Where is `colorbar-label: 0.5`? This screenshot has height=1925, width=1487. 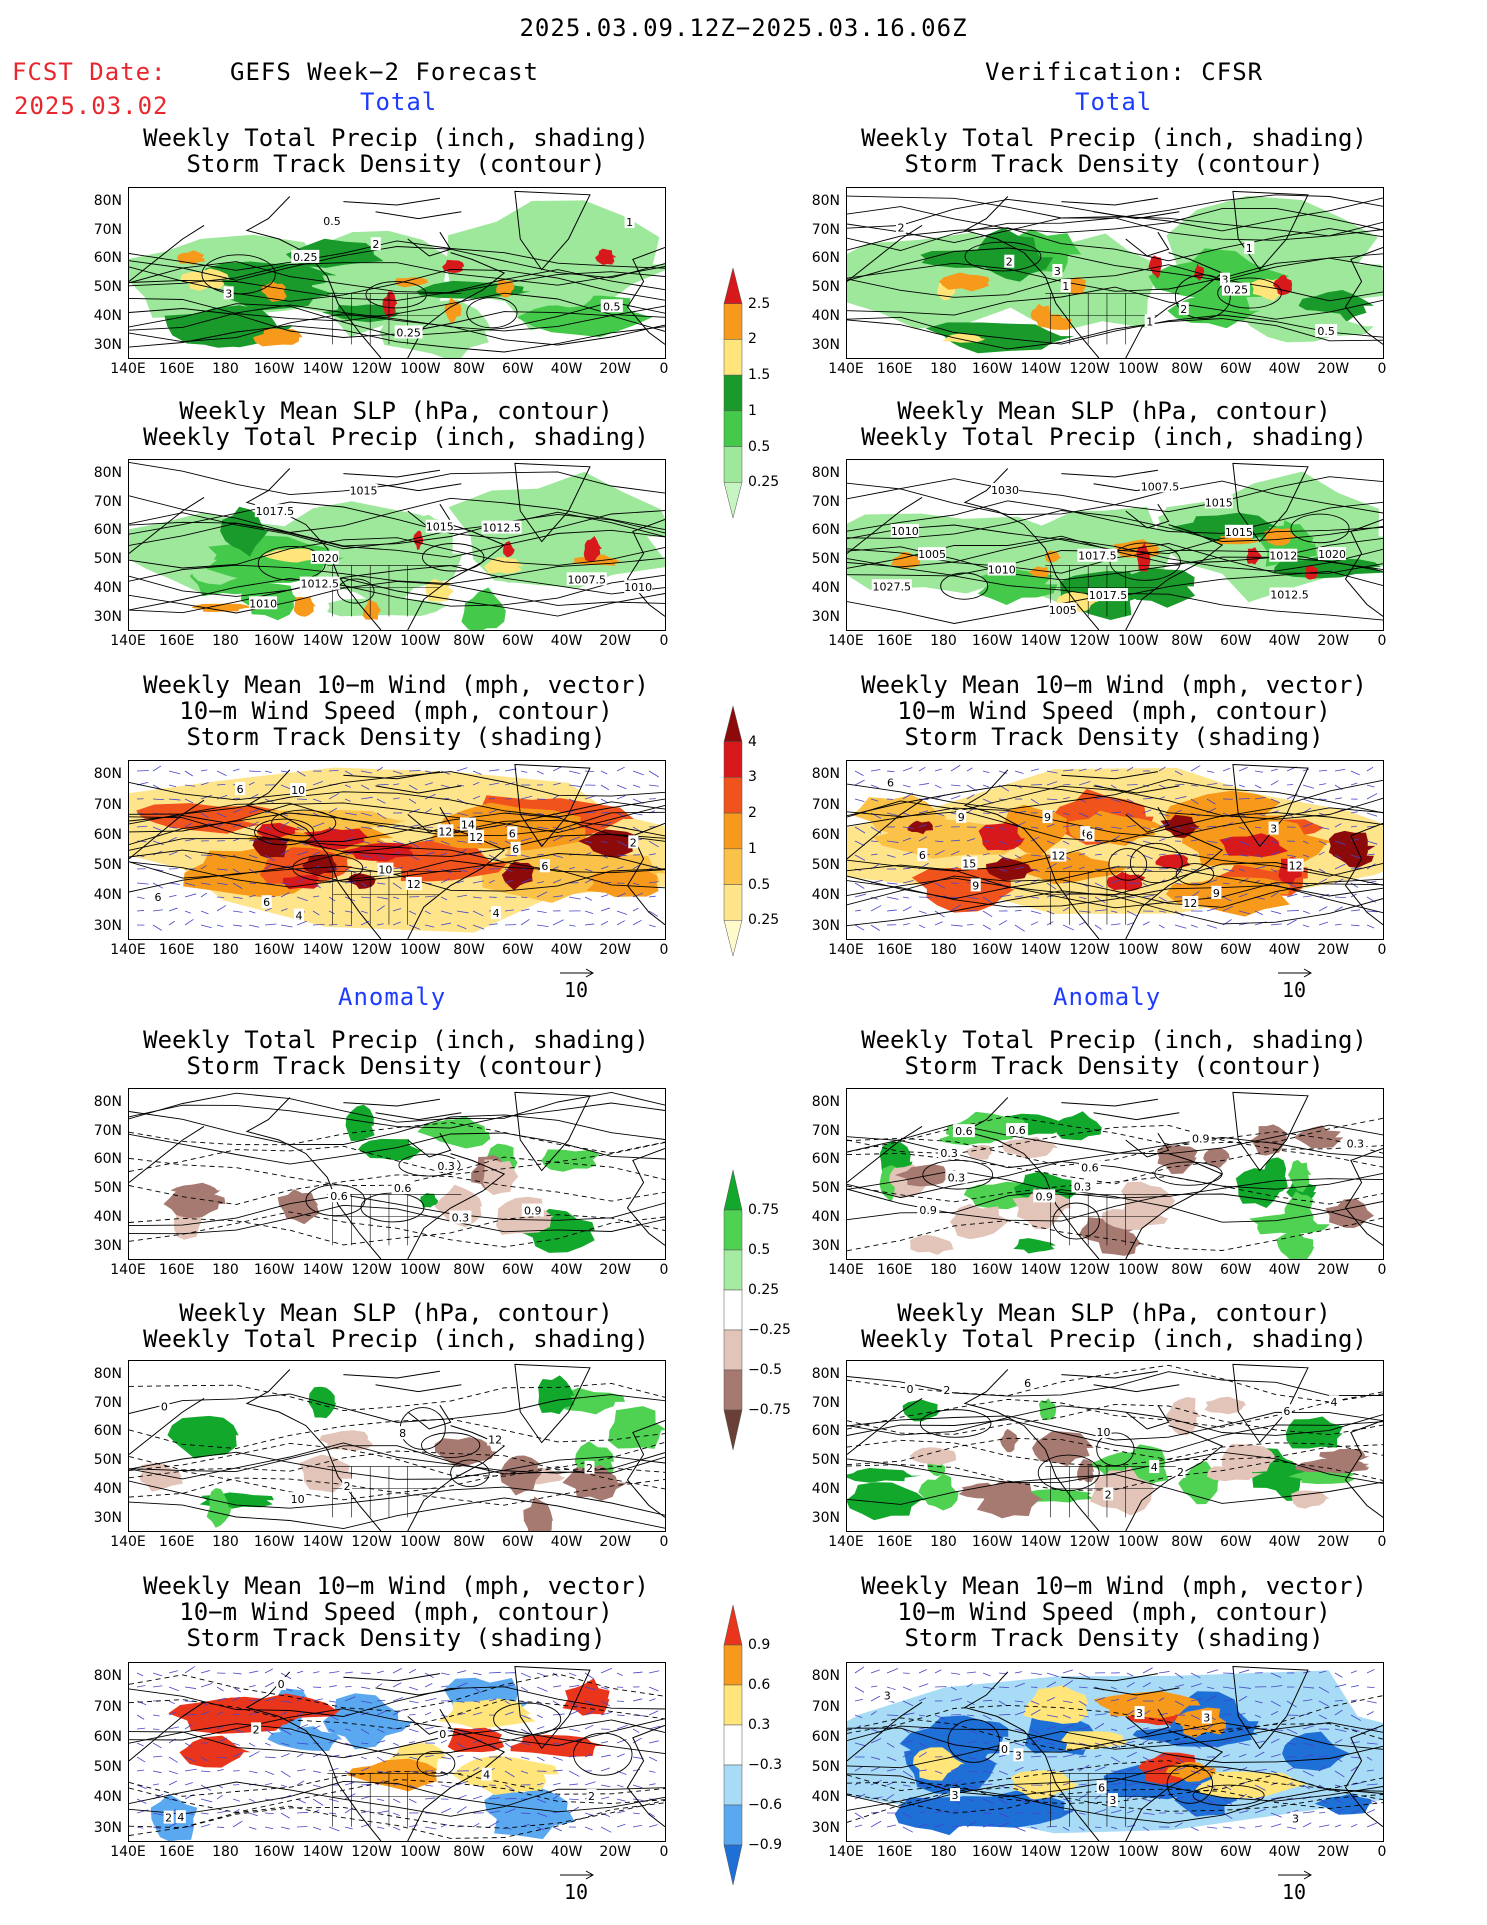 colorbar-label: 0.5 is located at coordinates (759, 884).